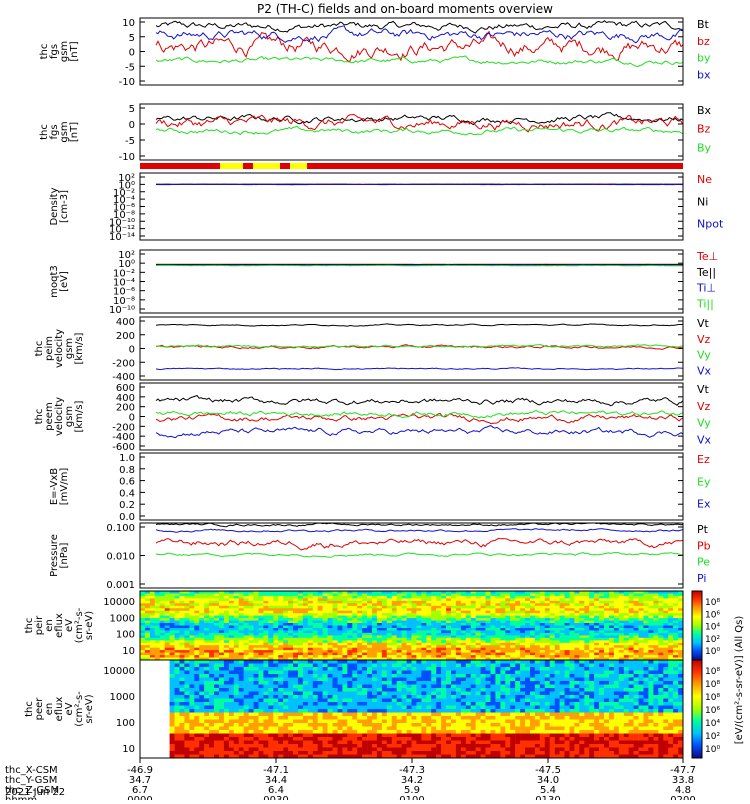  What do you see at coordinates (419, 401) in the screenshot?
I see `series-line-Vt` at bounding box center [419, 401].